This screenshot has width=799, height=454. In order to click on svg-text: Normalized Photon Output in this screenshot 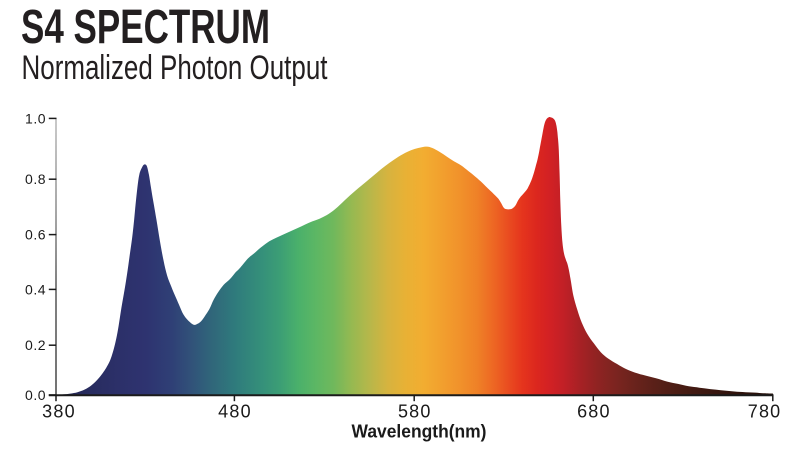, I will do `click(175, 68)`.